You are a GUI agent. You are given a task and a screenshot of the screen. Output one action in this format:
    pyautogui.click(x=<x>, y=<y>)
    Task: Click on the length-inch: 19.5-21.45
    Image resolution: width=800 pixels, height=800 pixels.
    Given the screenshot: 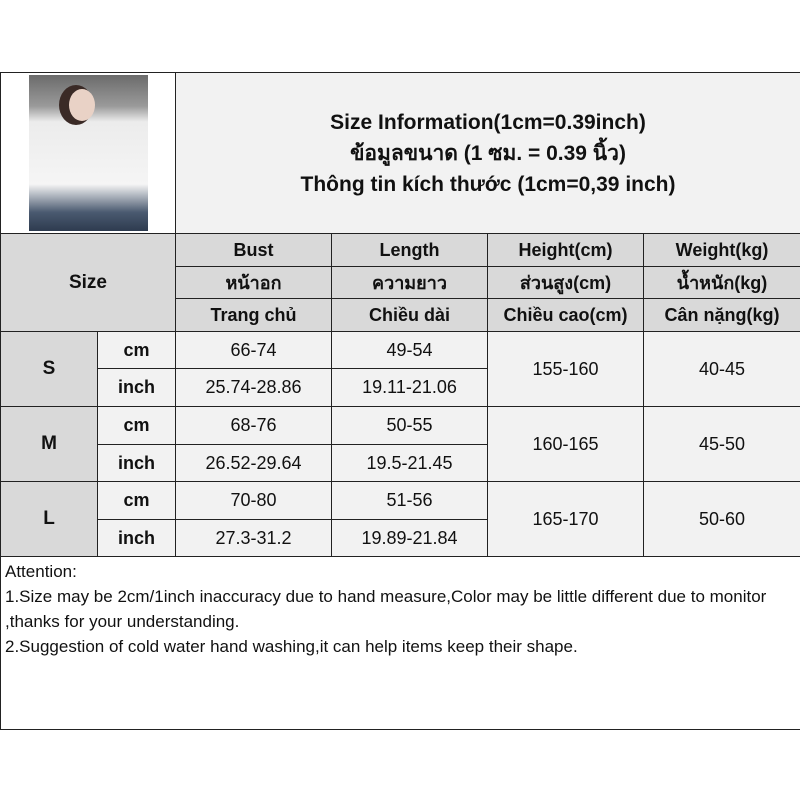 What is the action you would take?
    pyautogui.click(x=409, y=463)
    